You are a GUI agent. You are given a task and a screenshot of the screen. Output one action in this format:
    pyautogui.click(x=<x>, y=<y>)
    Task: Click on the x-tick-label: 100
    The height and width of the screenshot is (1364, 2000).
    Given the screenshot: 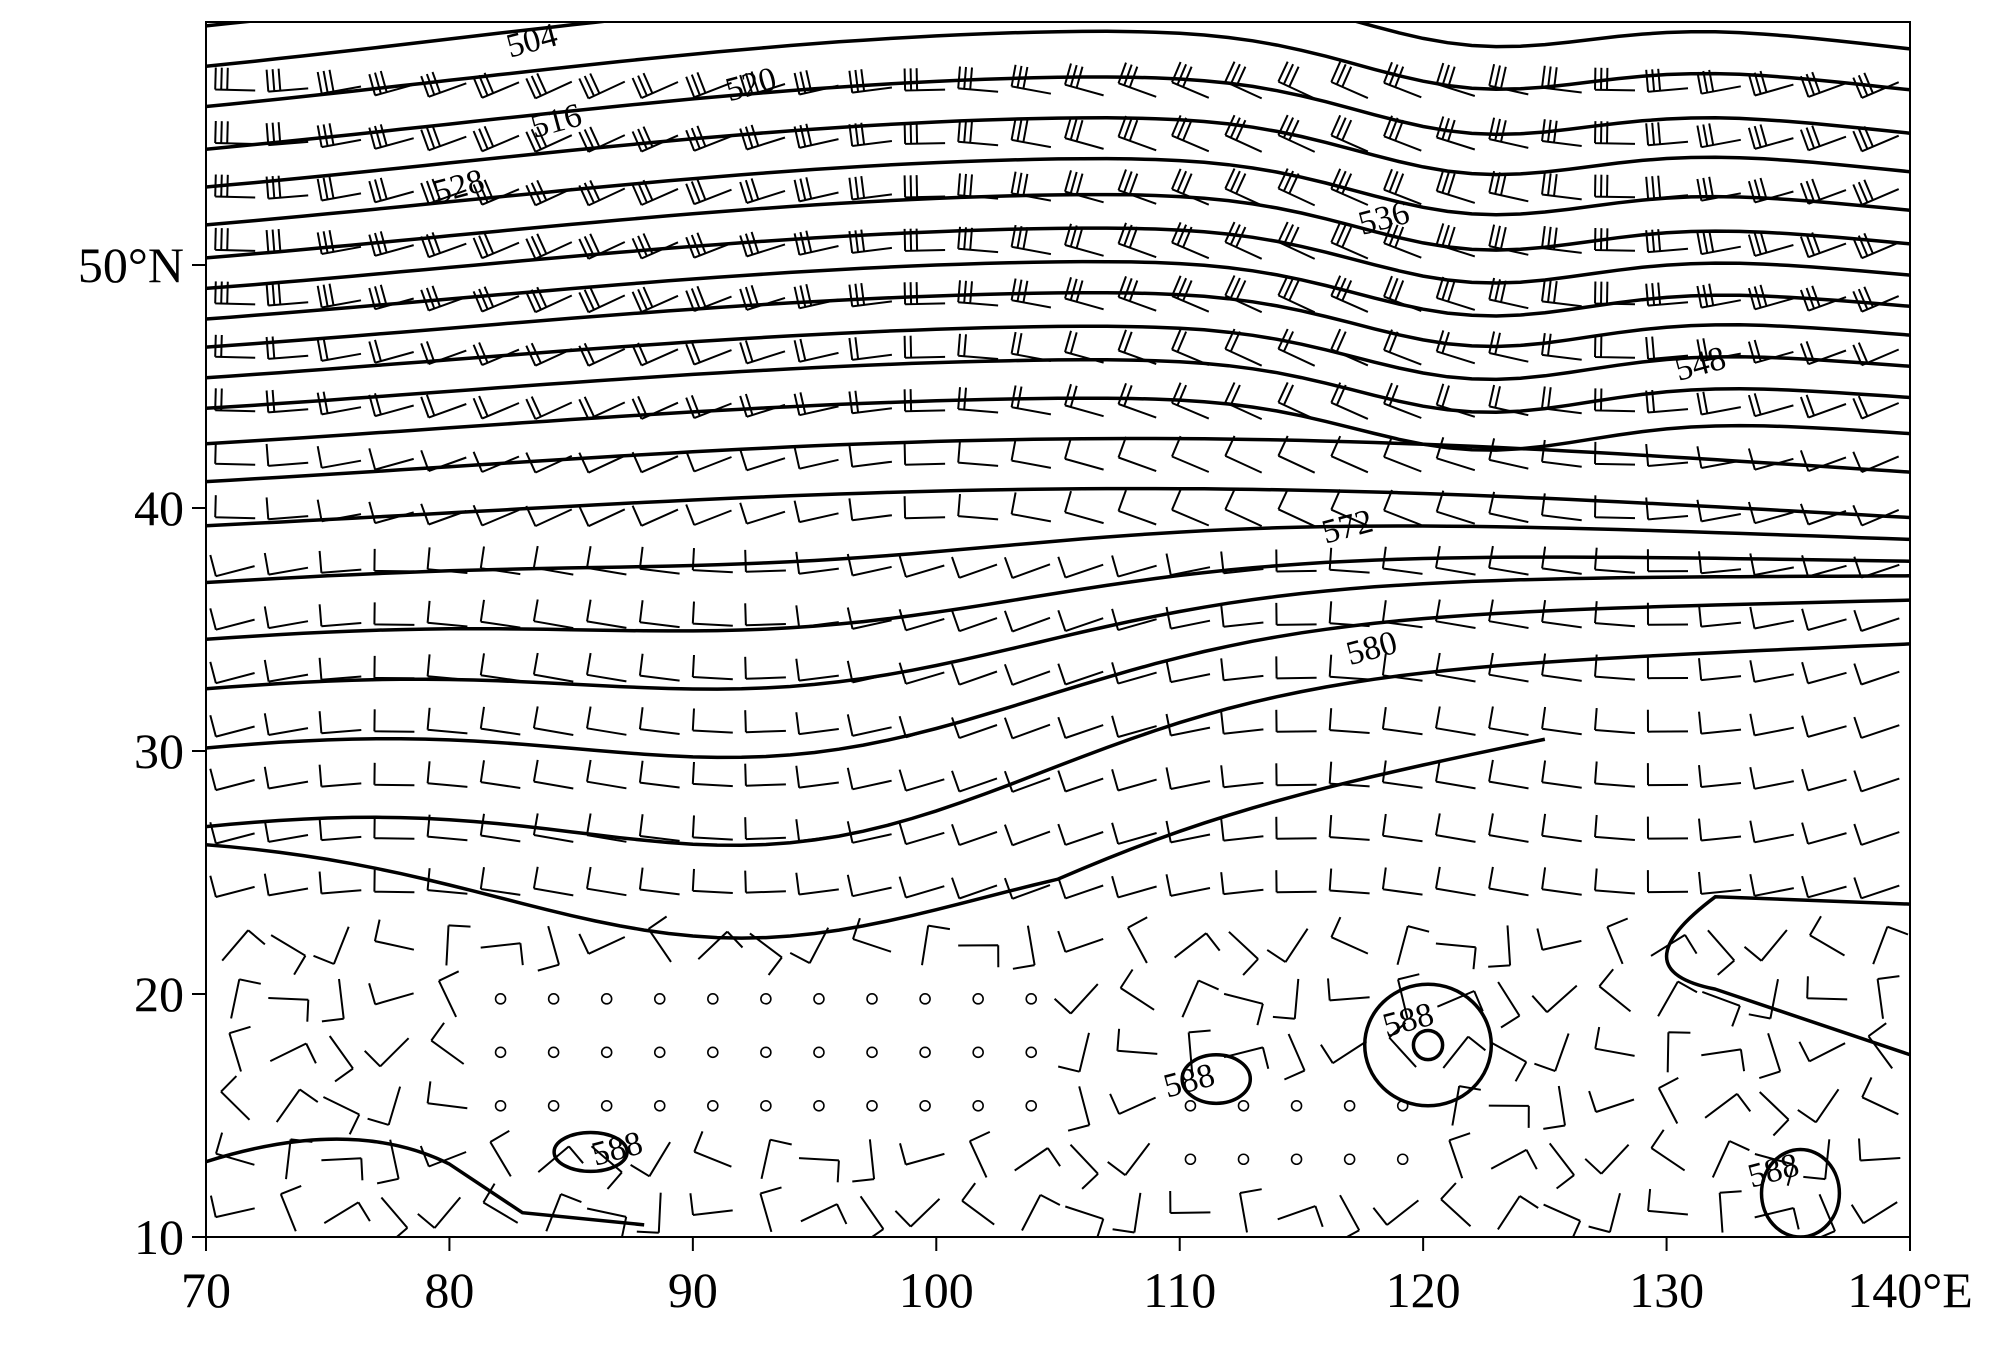 What is the action you would take?
    pyautogui.click(x=936, y=1290)
    